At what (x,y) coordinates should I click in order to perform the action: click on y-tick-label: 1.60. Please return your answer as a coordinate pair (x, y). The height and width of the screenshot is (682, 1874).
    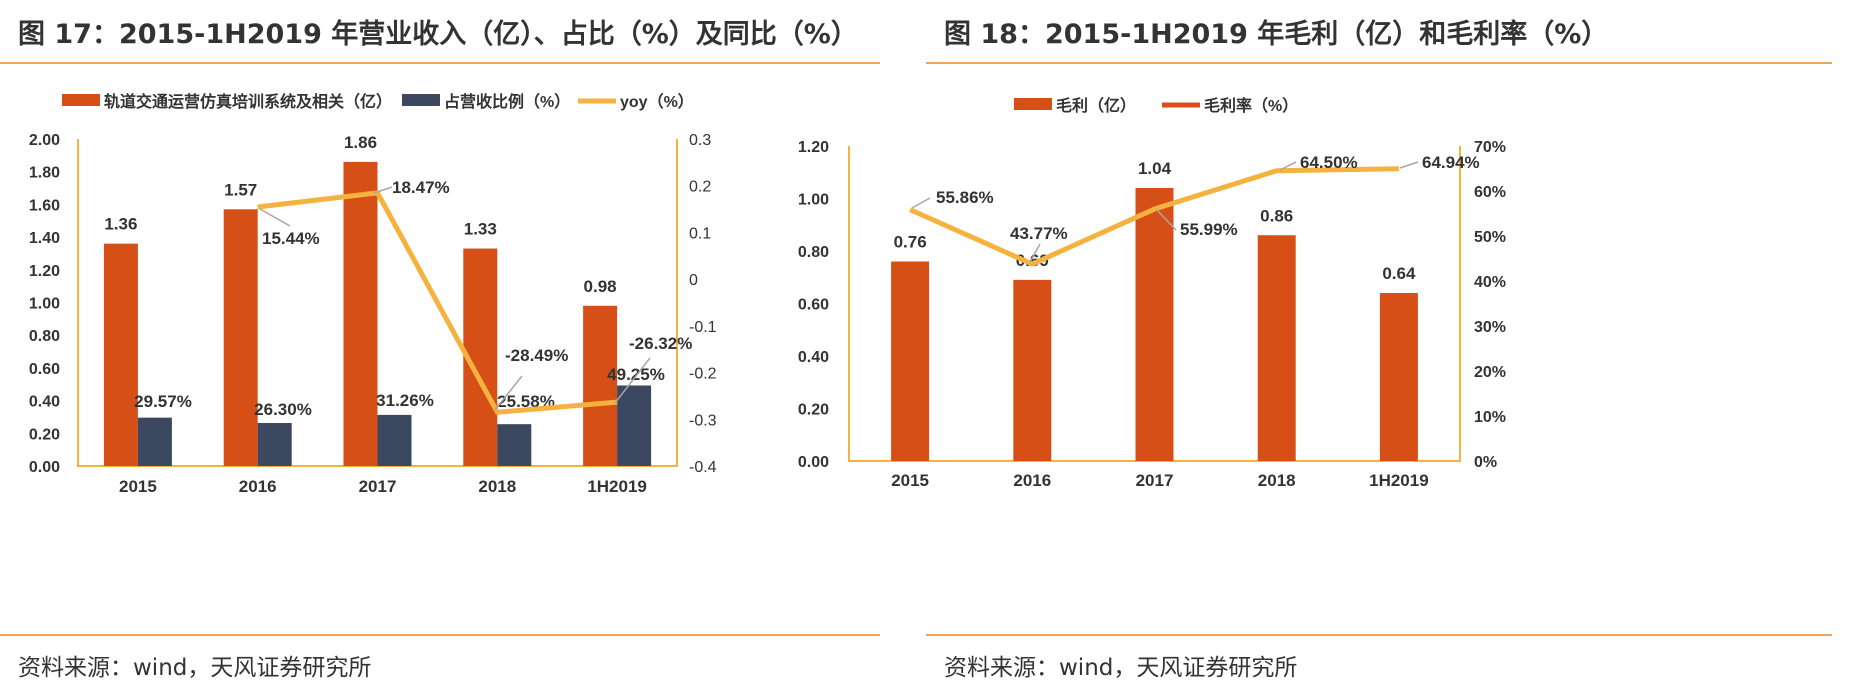
    Looking at the image, I should click on (44, 205).